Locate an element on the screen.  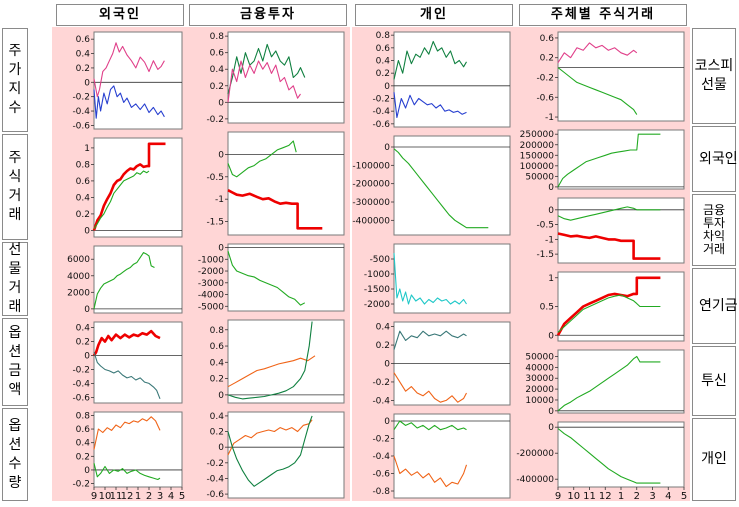
chart-financial-invest-stock: 0 -0.5 -1 -1.5 is located at coordinates (275, 183).